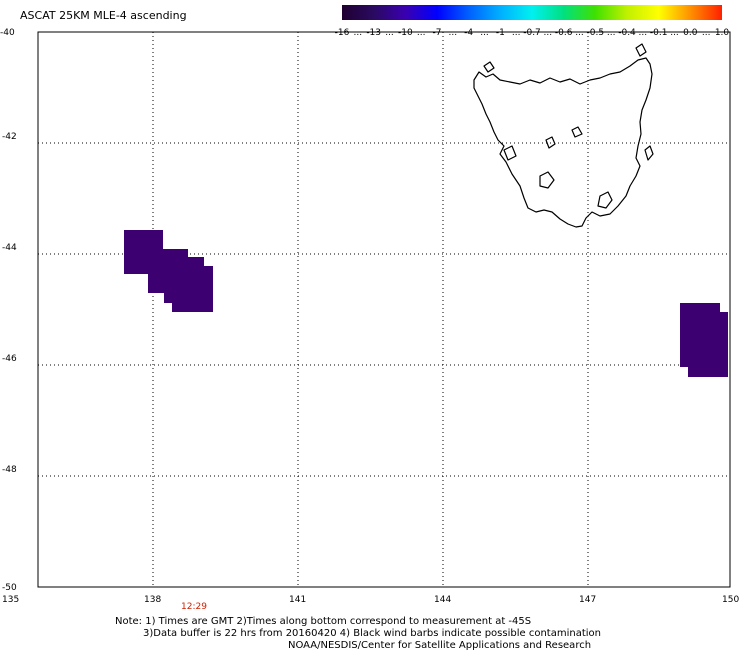  What do you see at coordinates (9, 359) in the screenshot?
I see `lat-tick-label: -46` at bounding box center [9, 359].